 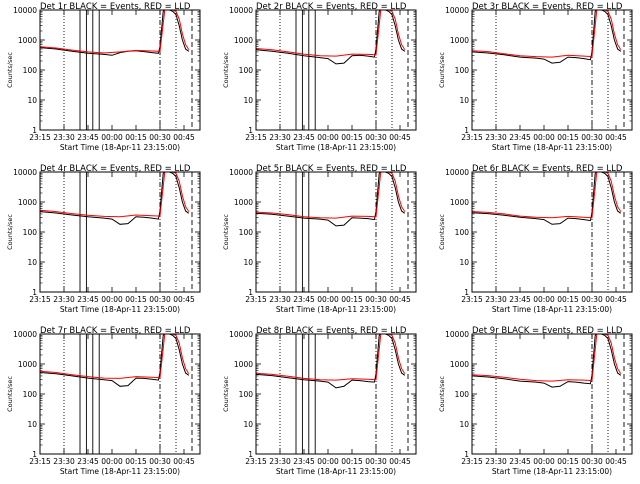 I want to click on panel-title: Det 2r BLACK = Events, RED = LLD, so click(x=331, y=7).